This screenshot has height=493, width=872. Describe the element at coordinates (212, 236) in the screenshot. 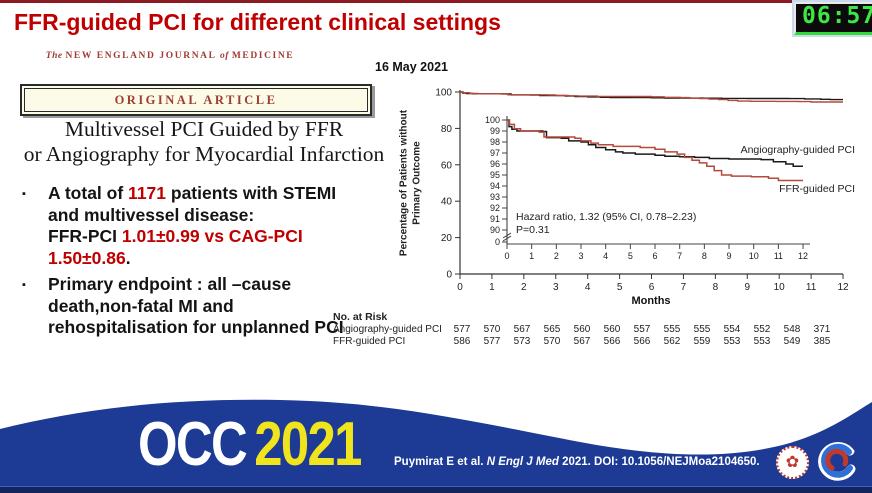

I see `ffr-vs-cag-values: 1.01±0.99 vs CAG-PCI` at that location.